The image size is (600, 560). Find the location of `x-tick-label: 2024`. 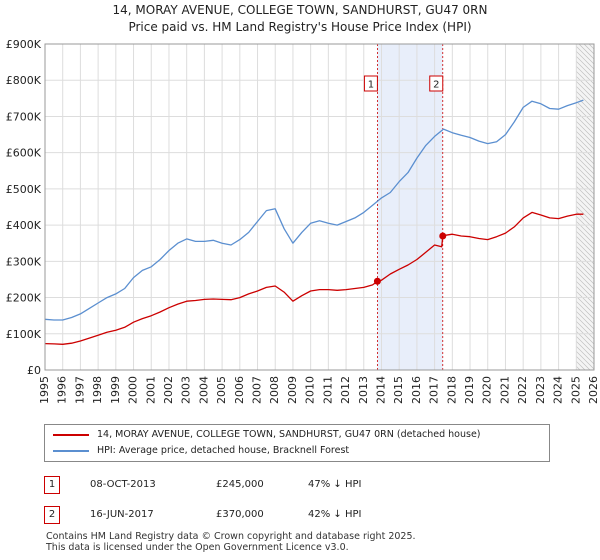

x-tick-label: 2024 is located at coordinates (558, 390).